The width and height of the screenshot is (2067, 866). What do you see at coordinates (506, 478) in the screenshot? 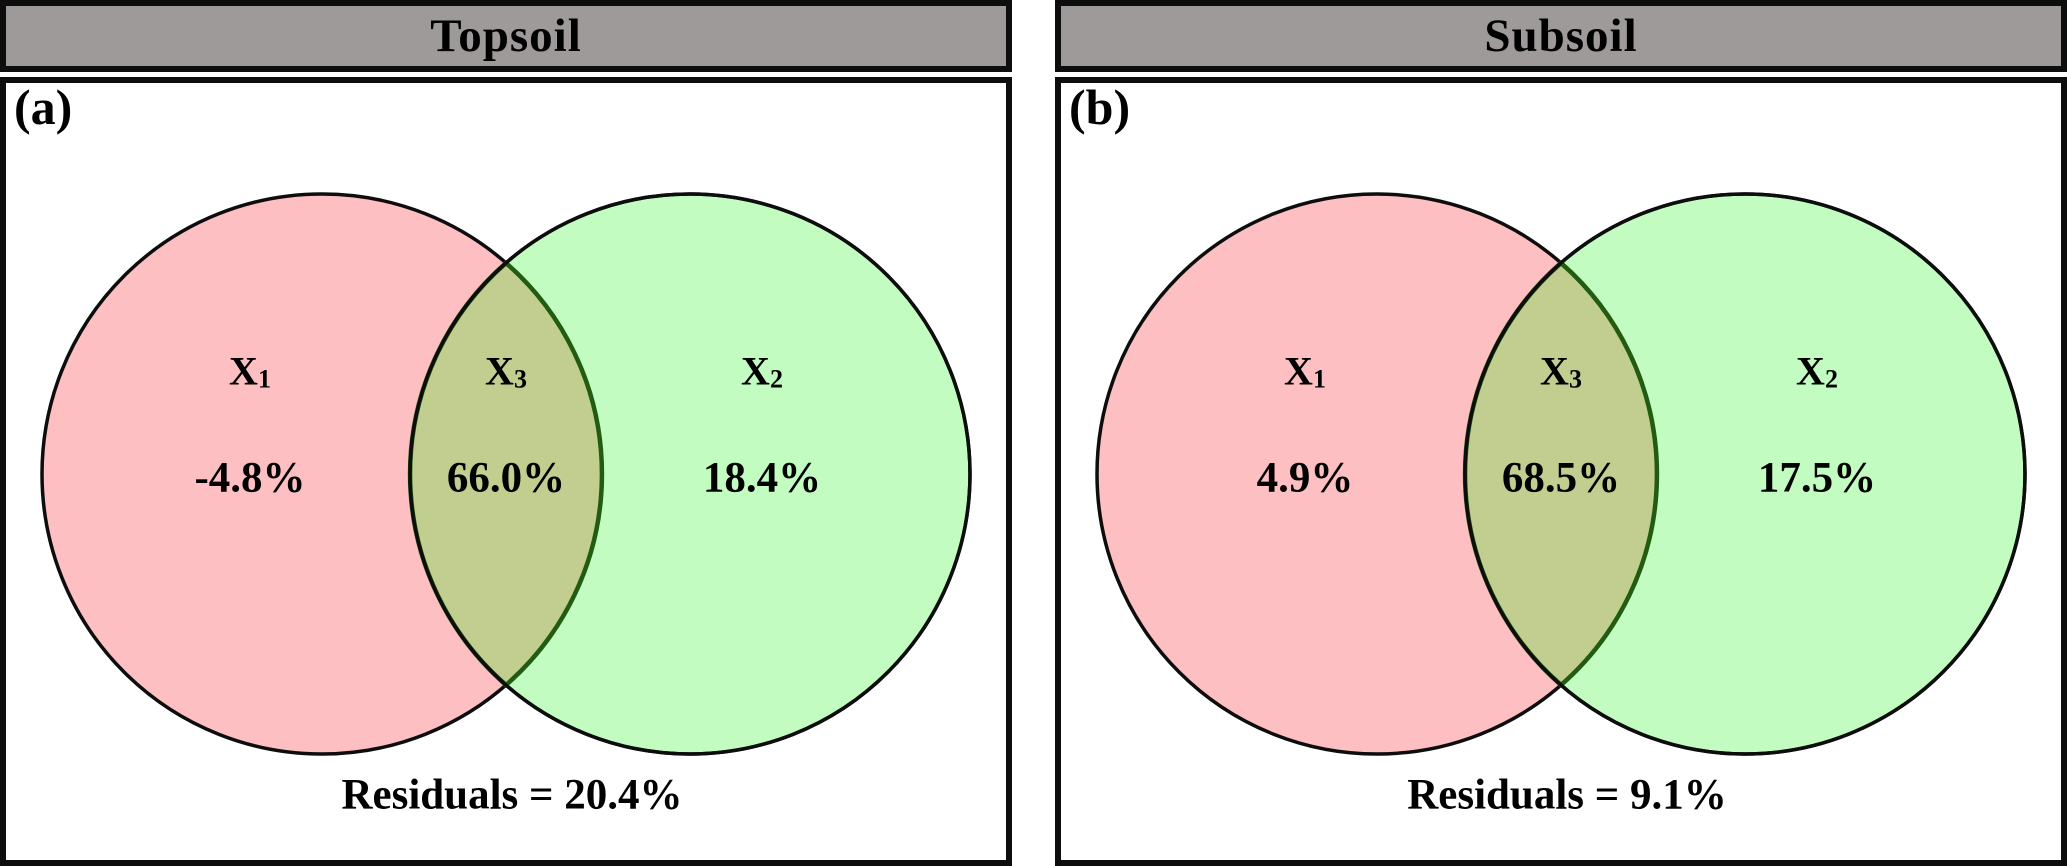
I see `x3-value: 66.0%` at bounding box center [506, 478].